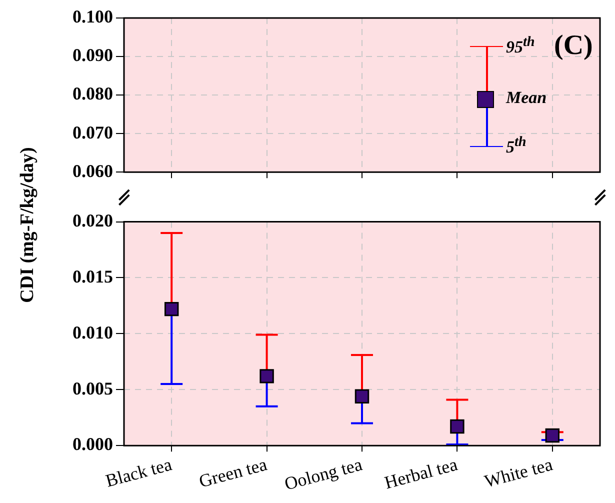 This screenshot has height=503, width=615. What do you see at coordinates (421, 473) in the screenshot?
I see `x-tick-label: Herbal tea` at bounding box center [421, 473].